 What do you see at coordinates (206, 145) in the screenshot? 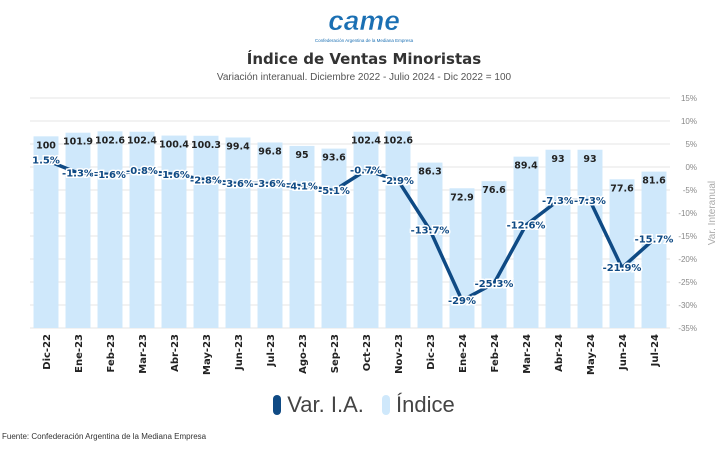
I see `bar-value-label: 100.3` at bounding box center [206, 145].